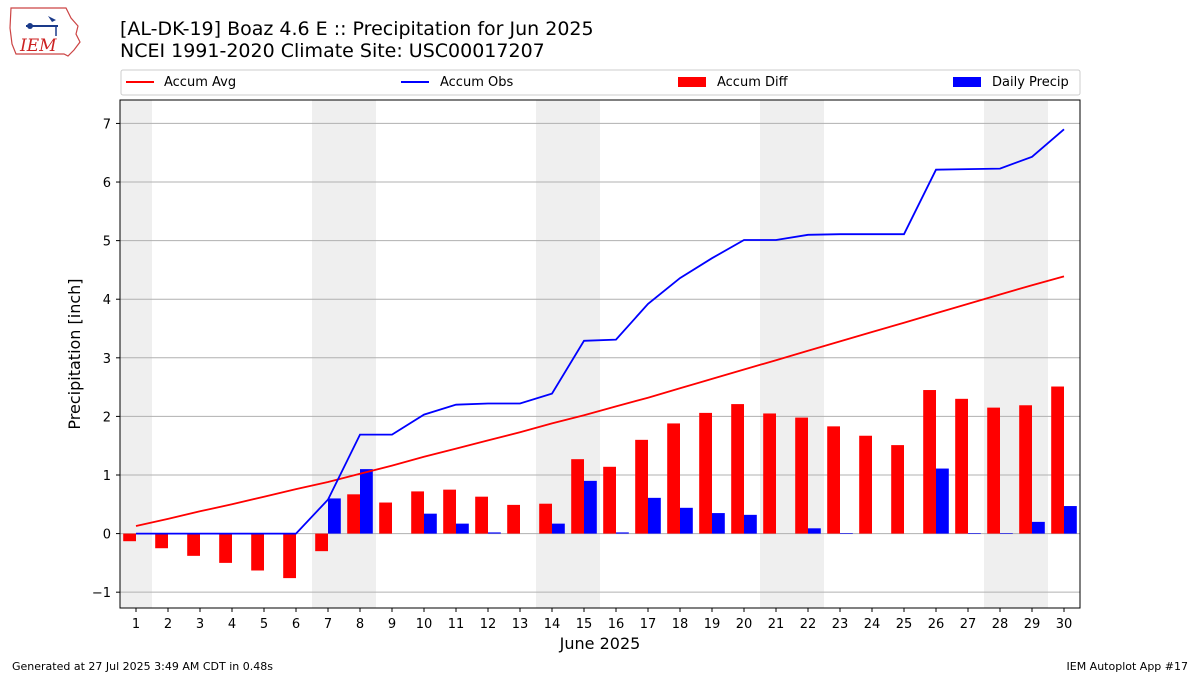 Image resolution: width=1200 pixels, height=675 pixels. I want to click on x-tick-label: 24, so click(872, 624).